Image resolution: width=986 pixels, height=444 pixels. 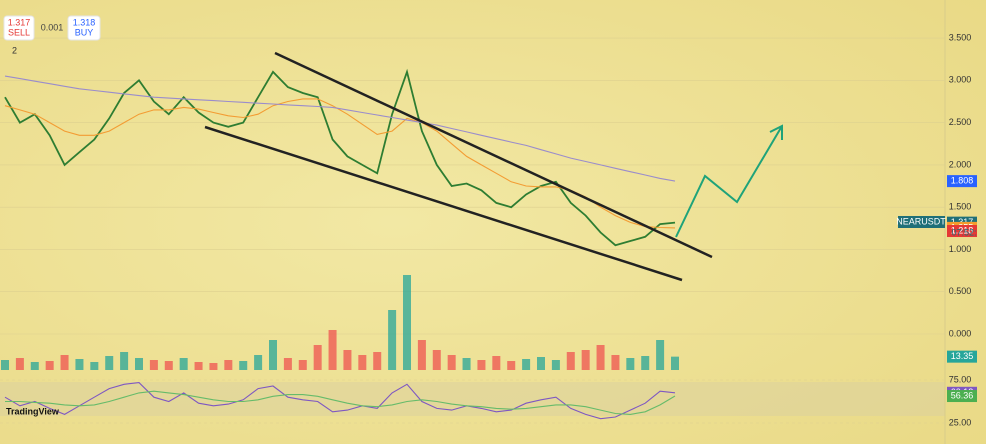 I want to click on projection-arrow, so click(x=729, y=181).